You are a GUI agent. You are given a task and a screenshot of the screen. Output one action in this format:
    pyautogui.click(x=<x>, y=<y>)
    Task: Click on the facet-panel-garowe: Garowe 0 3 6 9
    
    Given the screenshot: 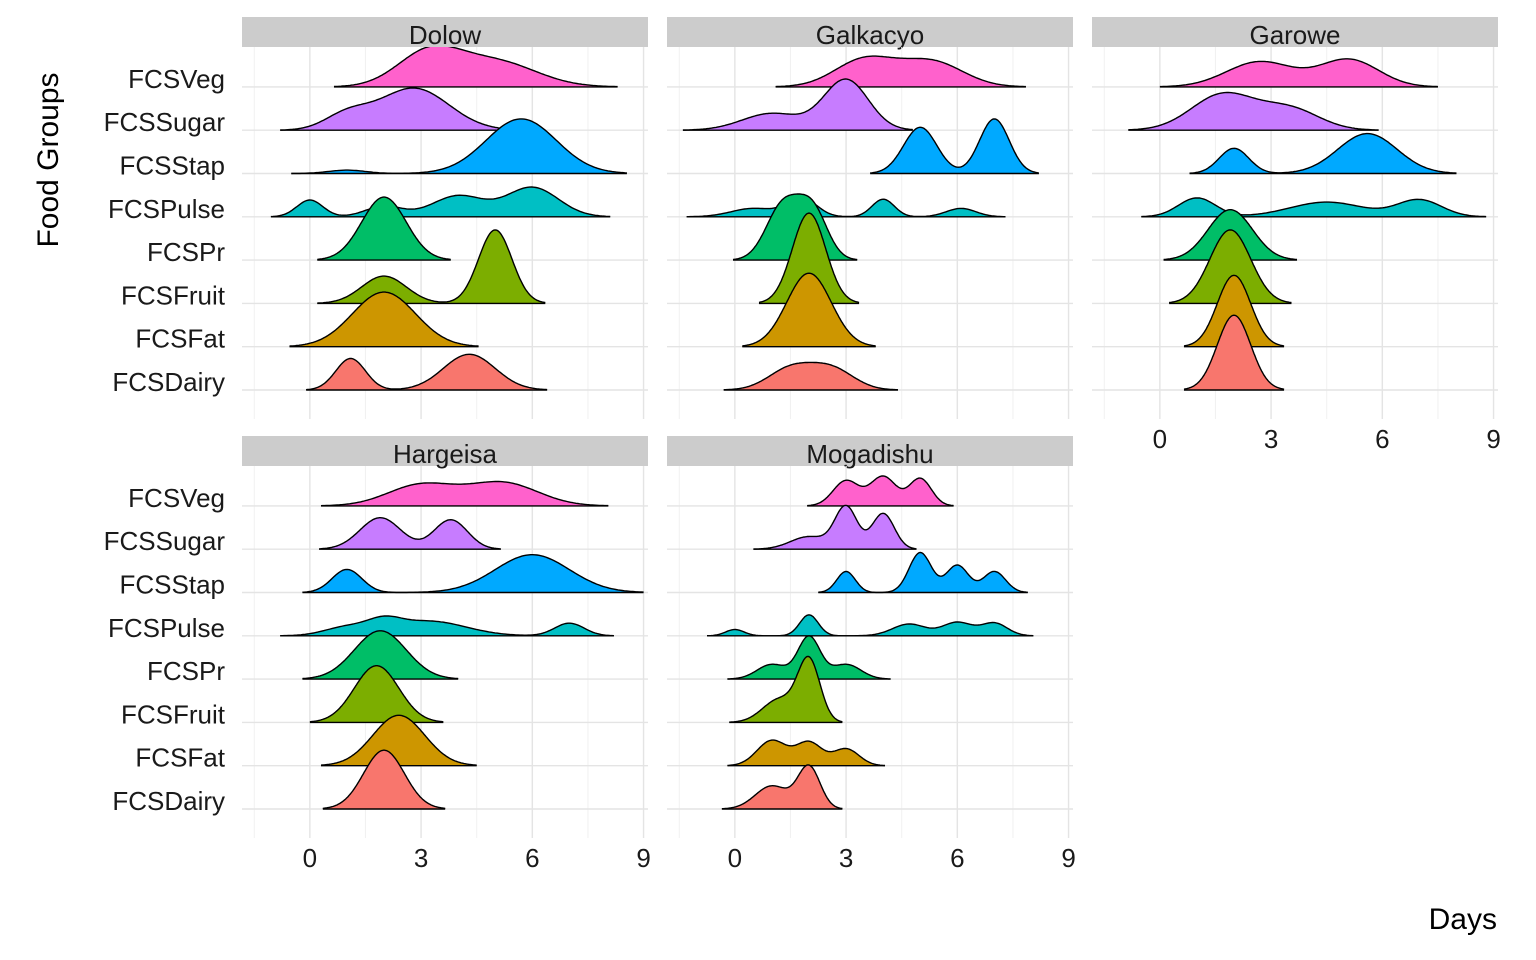 What is the action you would take?
    pyautogui.click(x=1296, y=235)
    